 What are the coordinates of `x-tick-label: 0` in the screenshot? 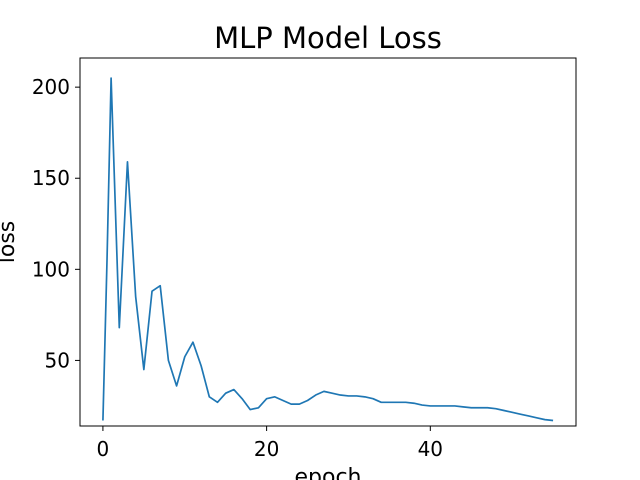 It's located at (103, 449).